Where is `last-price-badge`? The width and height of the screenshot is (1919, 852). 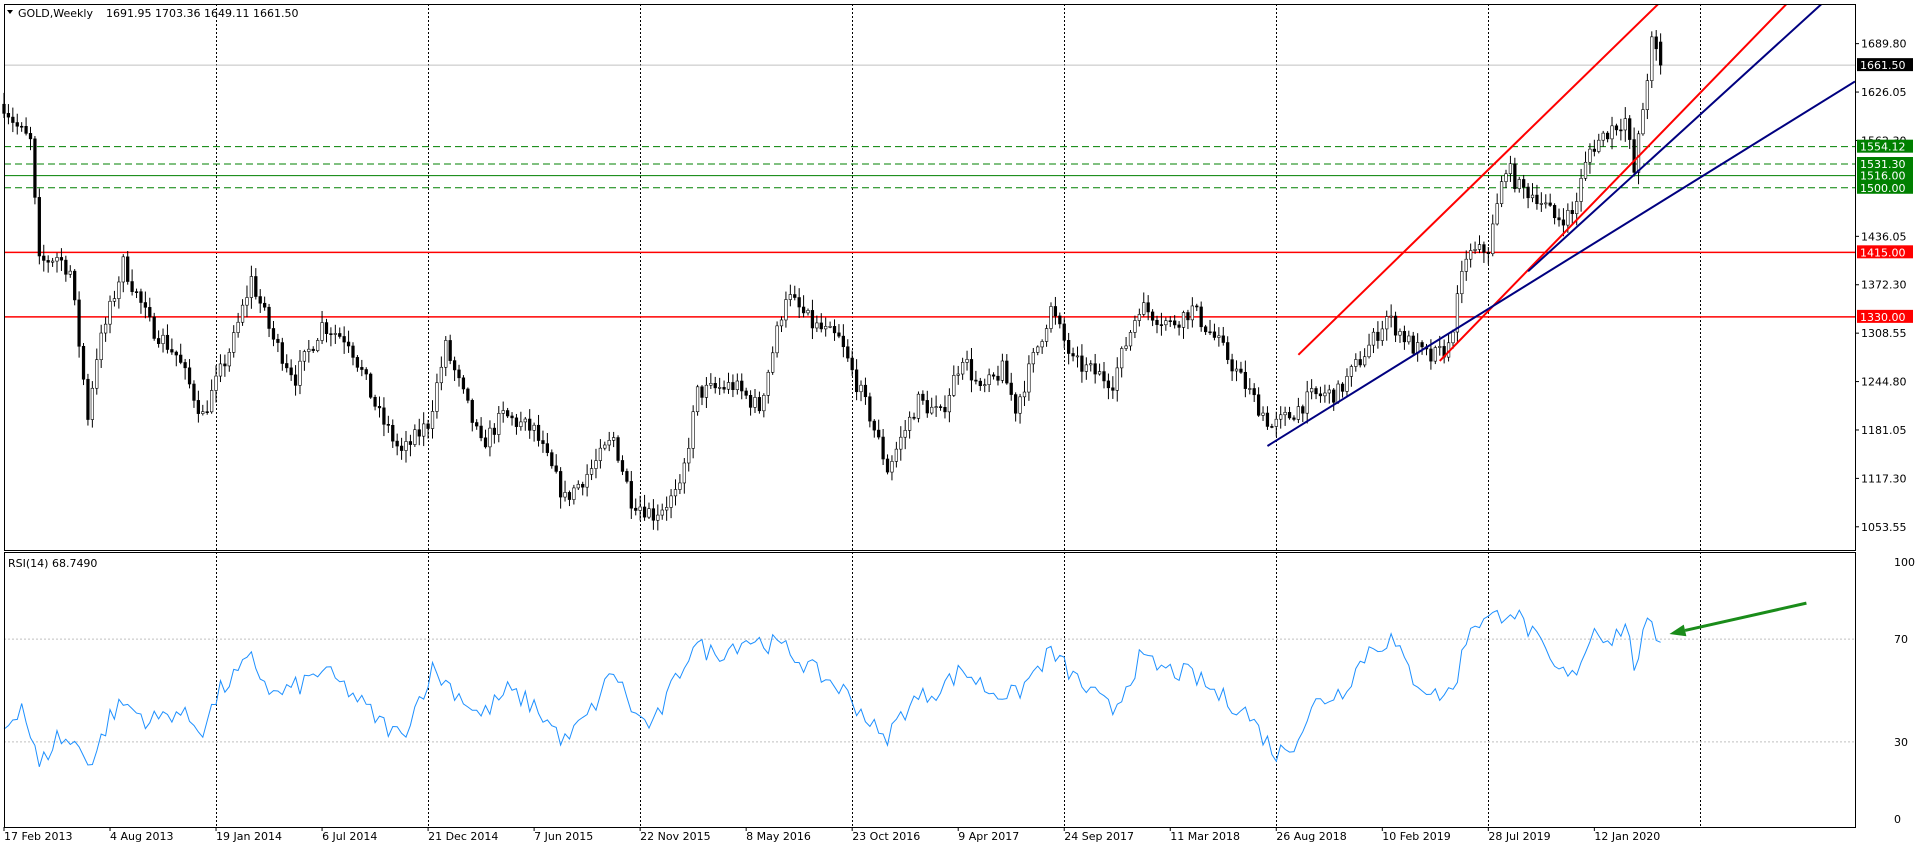
last-price-badge is located at coordinates (1885, 65).